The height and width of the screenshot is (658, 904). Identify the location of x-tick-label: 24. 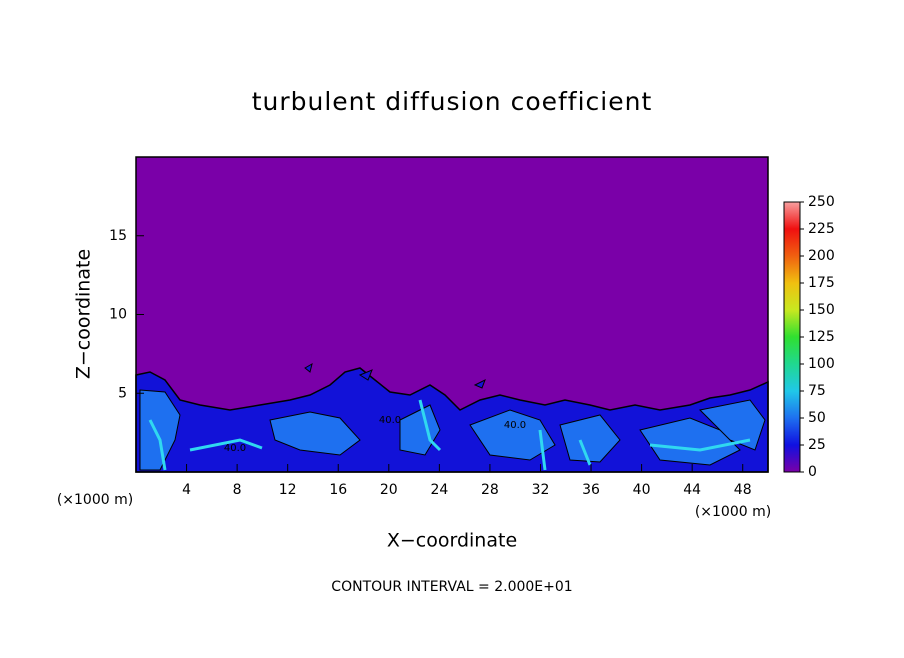
(439, 490).